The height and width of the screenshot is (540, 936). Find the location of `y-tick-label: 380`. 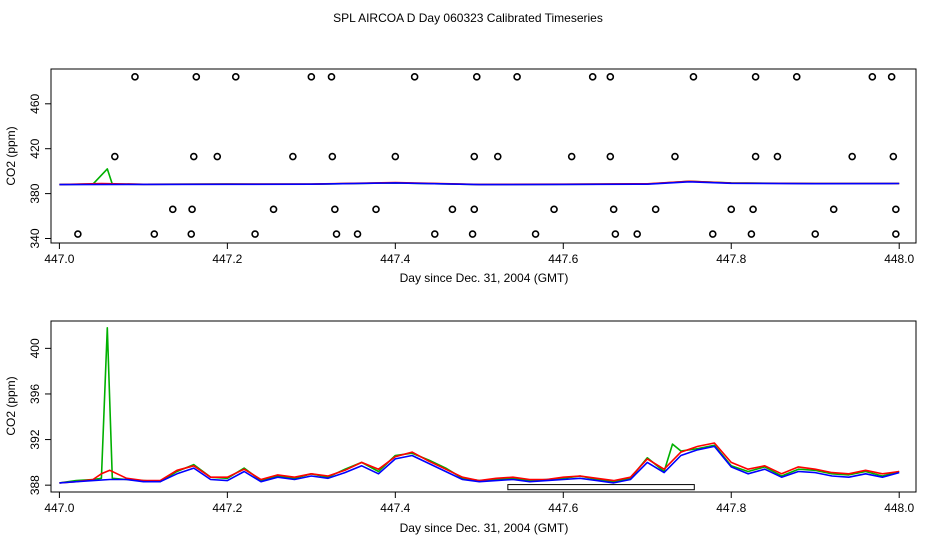

y-tick-label: 380 is located at coordinates (35, 193).